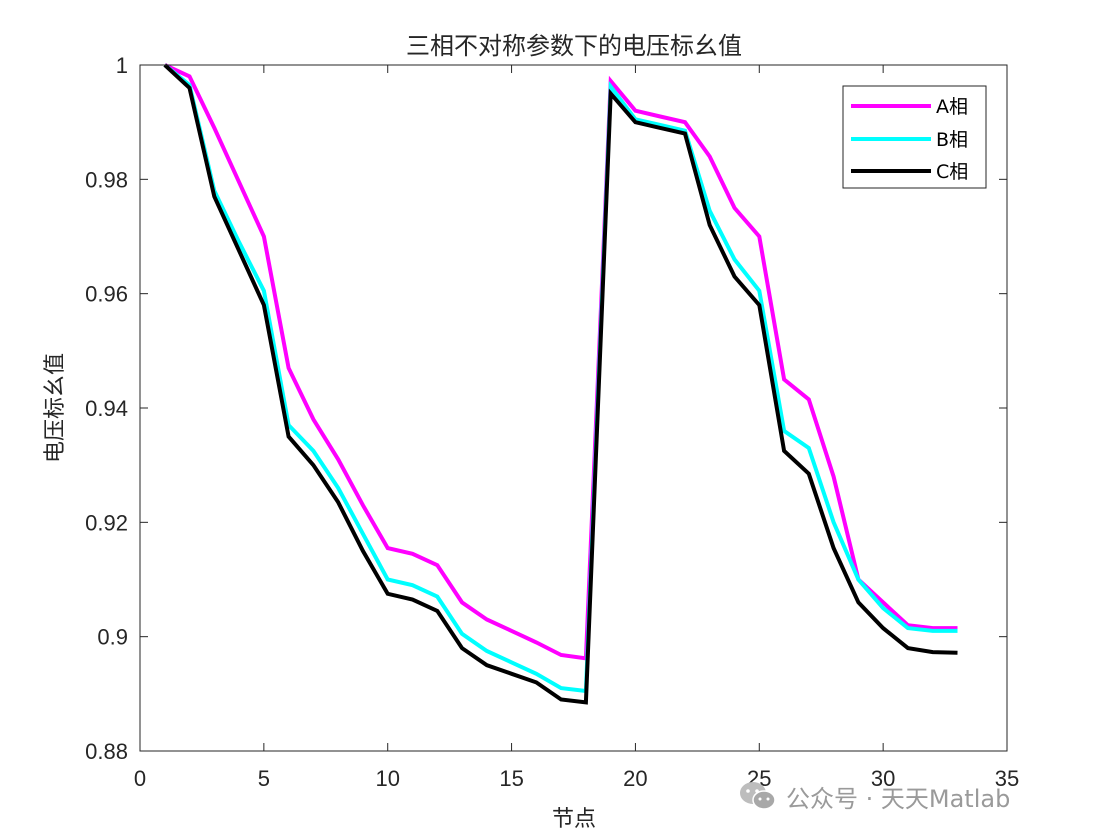 The width and height of the screenshot is (1112, 837). I want to click on legend-label-c: C相, so click(952, 172).